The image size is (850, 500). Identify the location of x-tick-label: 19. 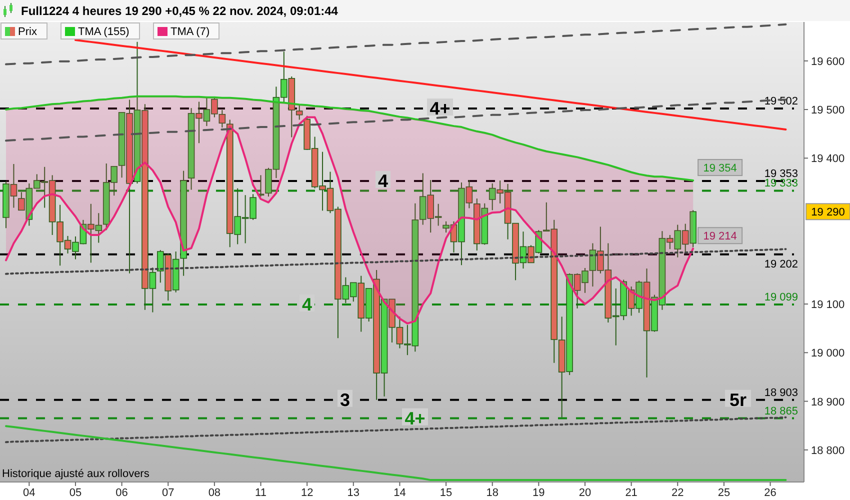
(538, 493).